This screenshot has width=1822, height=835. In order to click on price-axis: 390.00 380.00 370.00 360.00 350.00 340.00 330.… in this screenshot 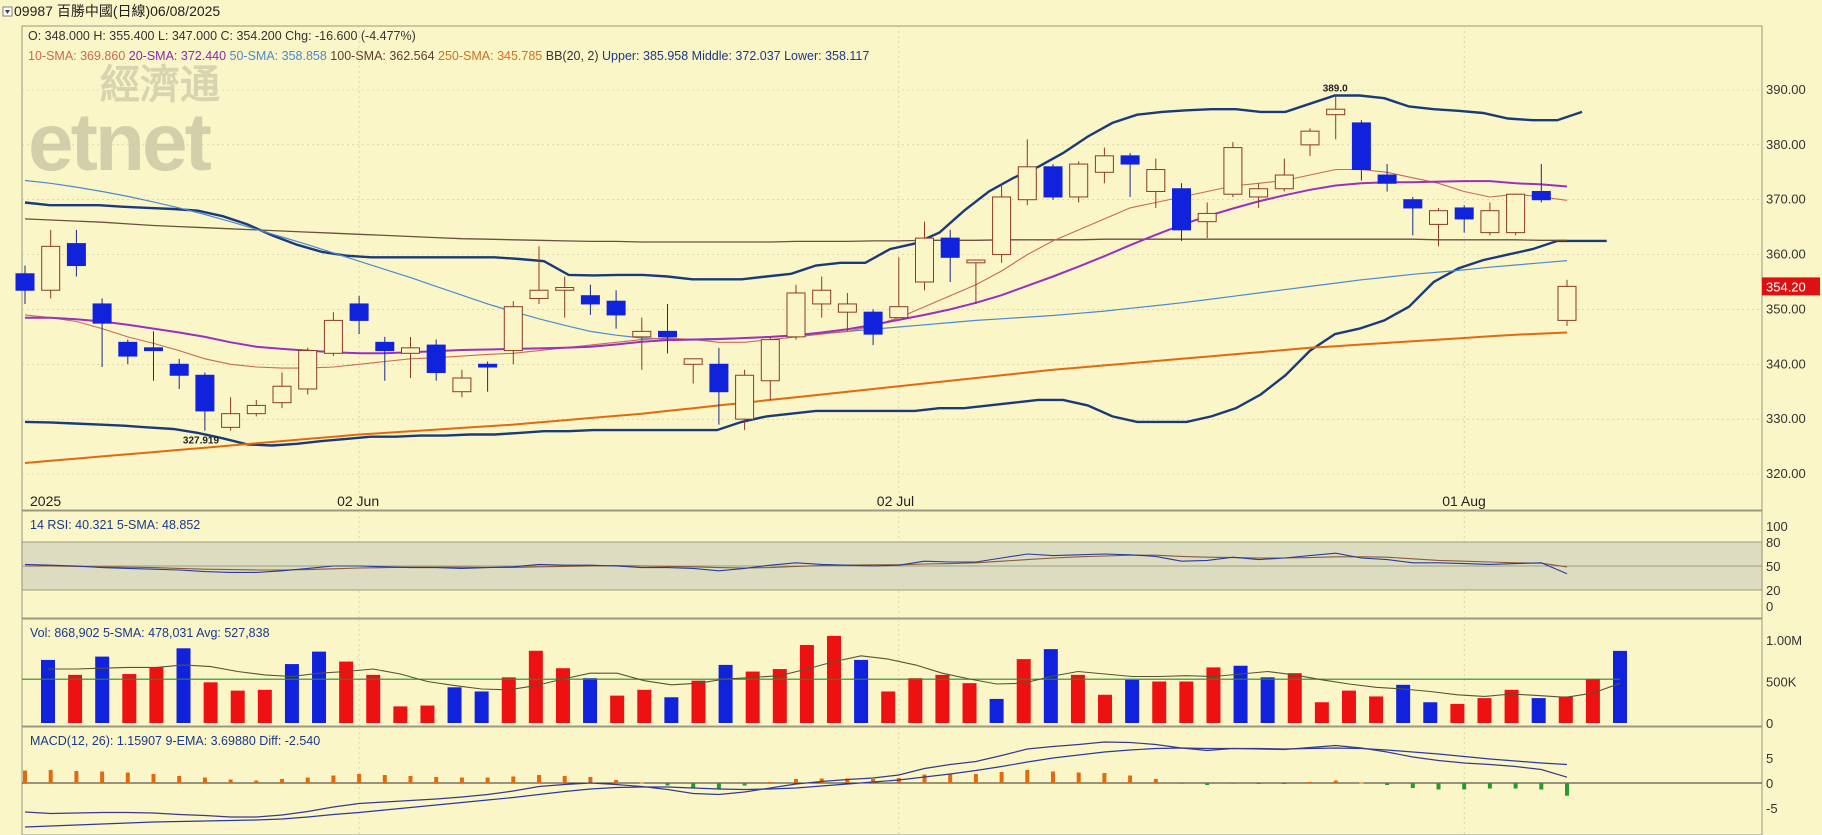, I will do `click(1791, 281)`.